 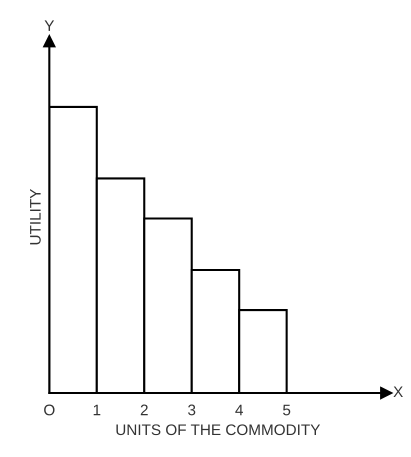 I want to click on x-tick-label: 5, so click(x=286, y=410).